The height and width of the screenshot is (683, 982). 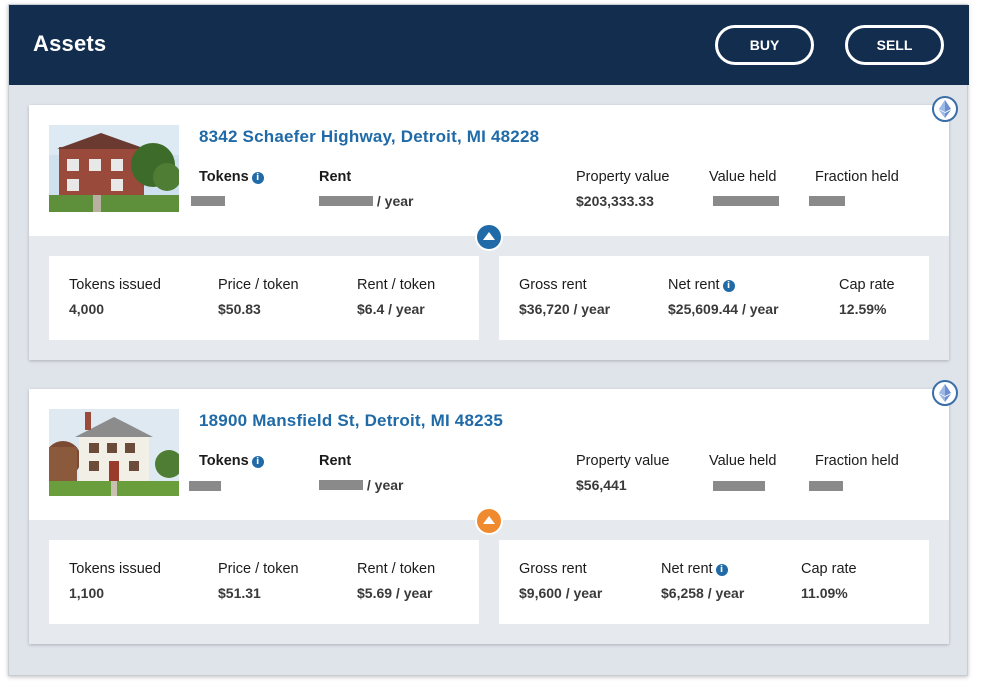 What do you see at coordinates (764, 45) in the screenshot?
I see `buy-button: BUY` at bounding box center [764, 45].